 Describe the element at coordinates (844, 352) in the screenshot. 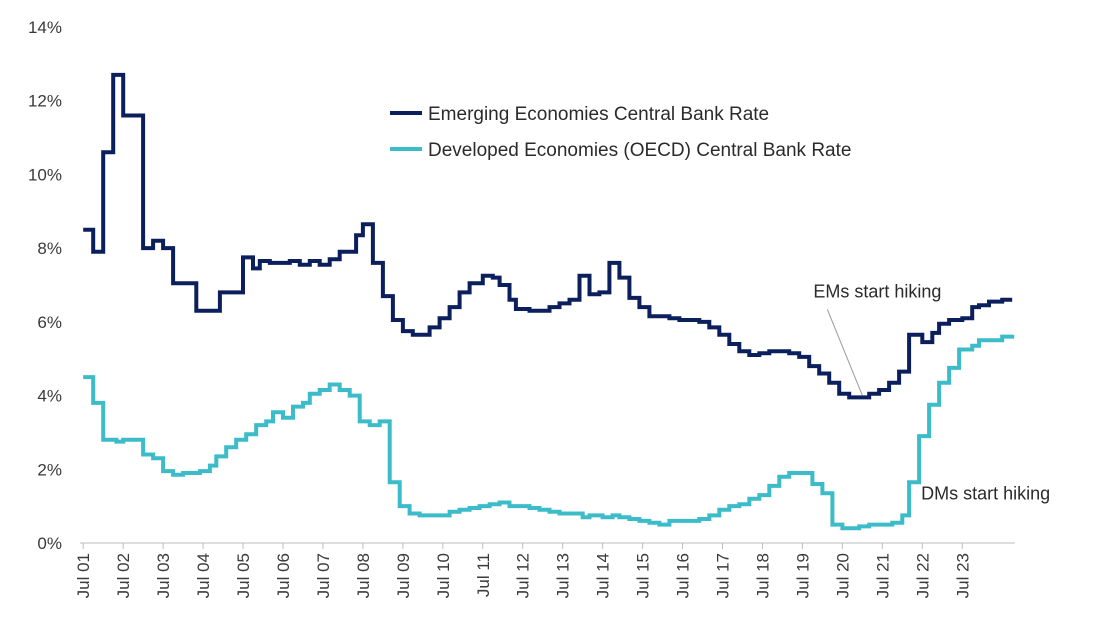

I see `em-annotation-leader-line` at that location.